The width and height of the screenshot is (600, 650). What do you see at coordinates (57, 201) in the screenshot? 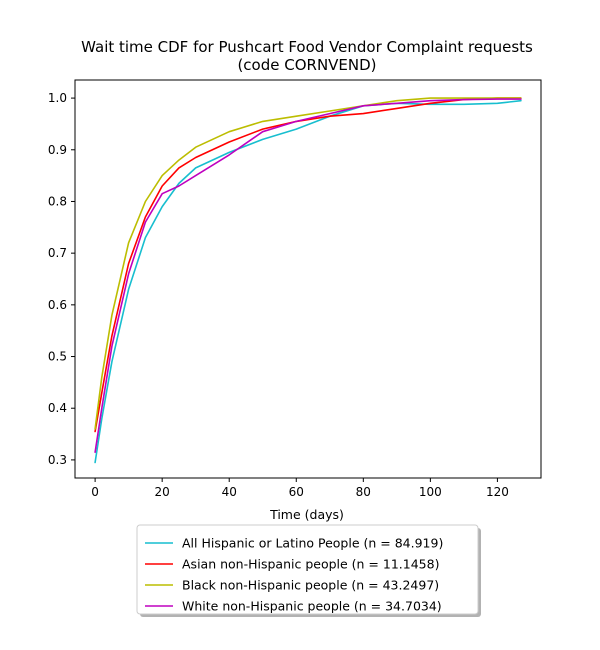
I see `y-tick-label: 0.8` at bounding box center [57, 201].